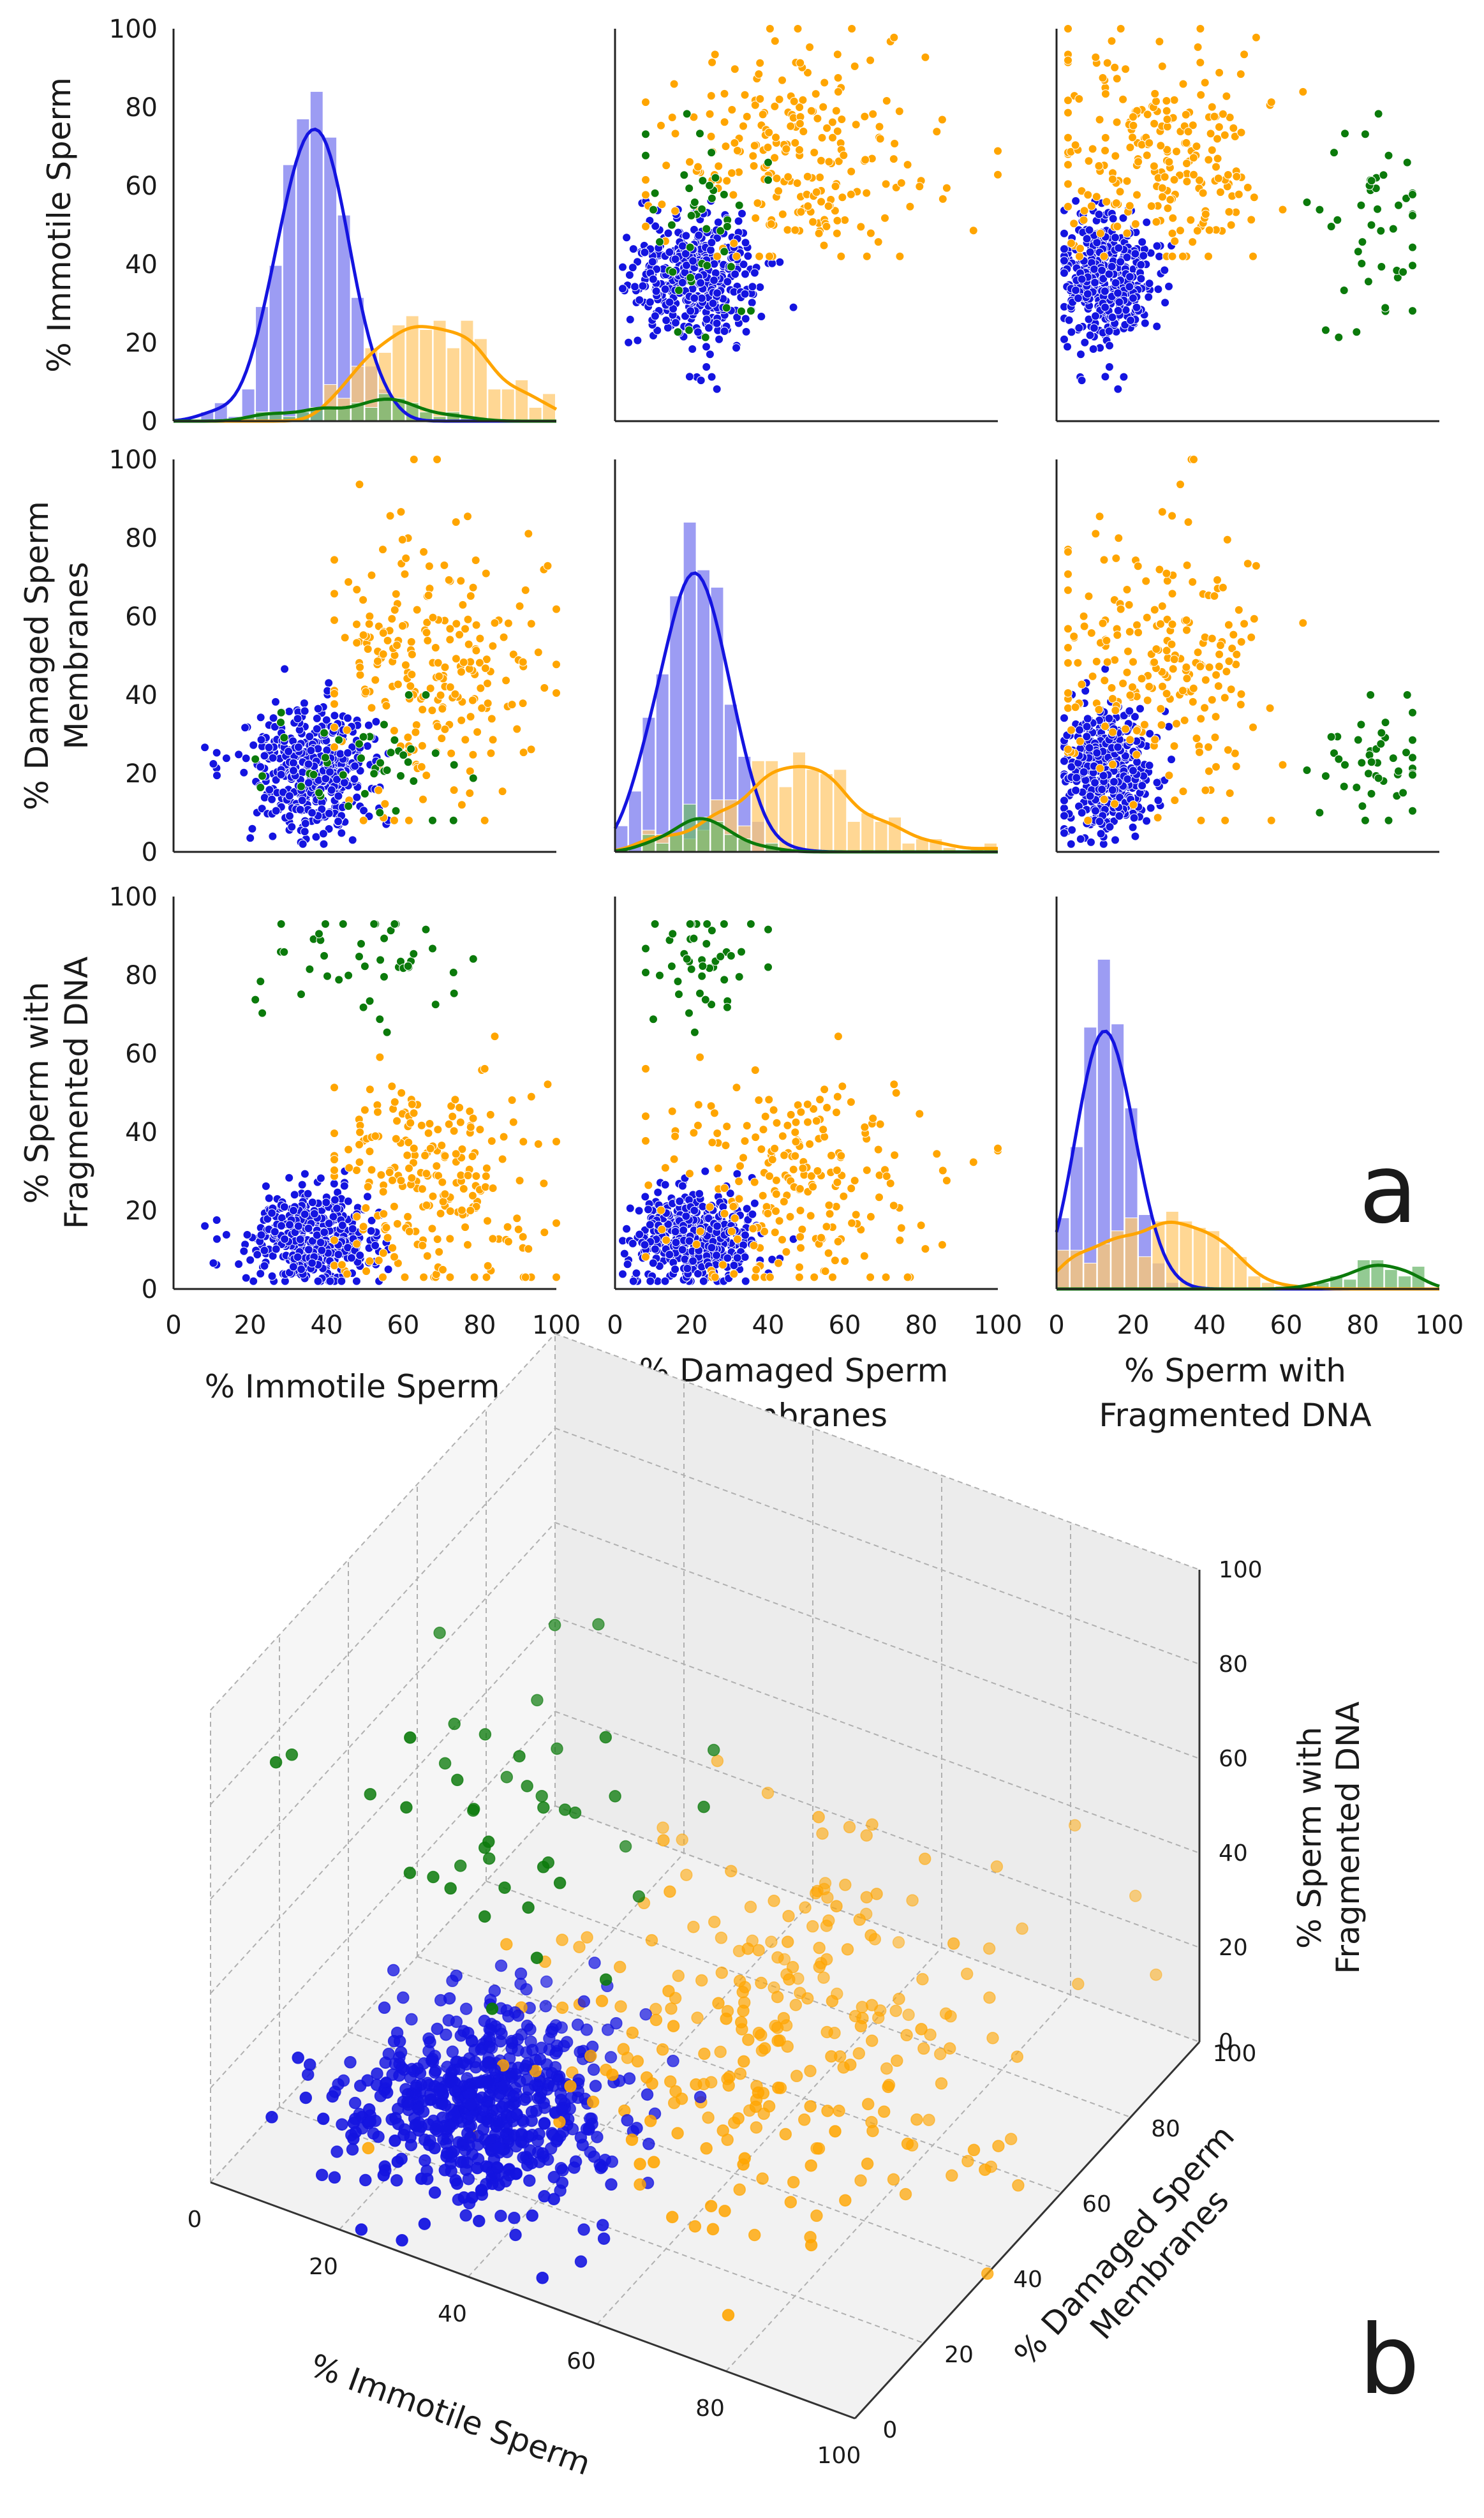  I want to click on x-tick-label: 40, so click(768, 1325).